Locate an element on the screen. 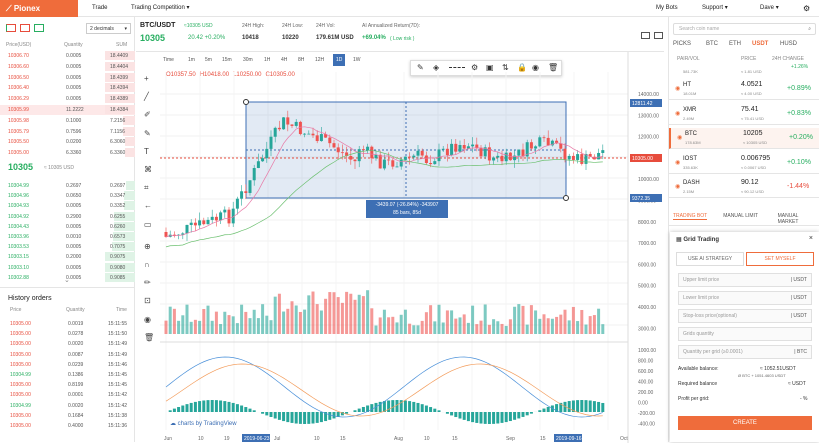  pair-vol-header: PAIR/VOL is located at coordinates (688, 59).